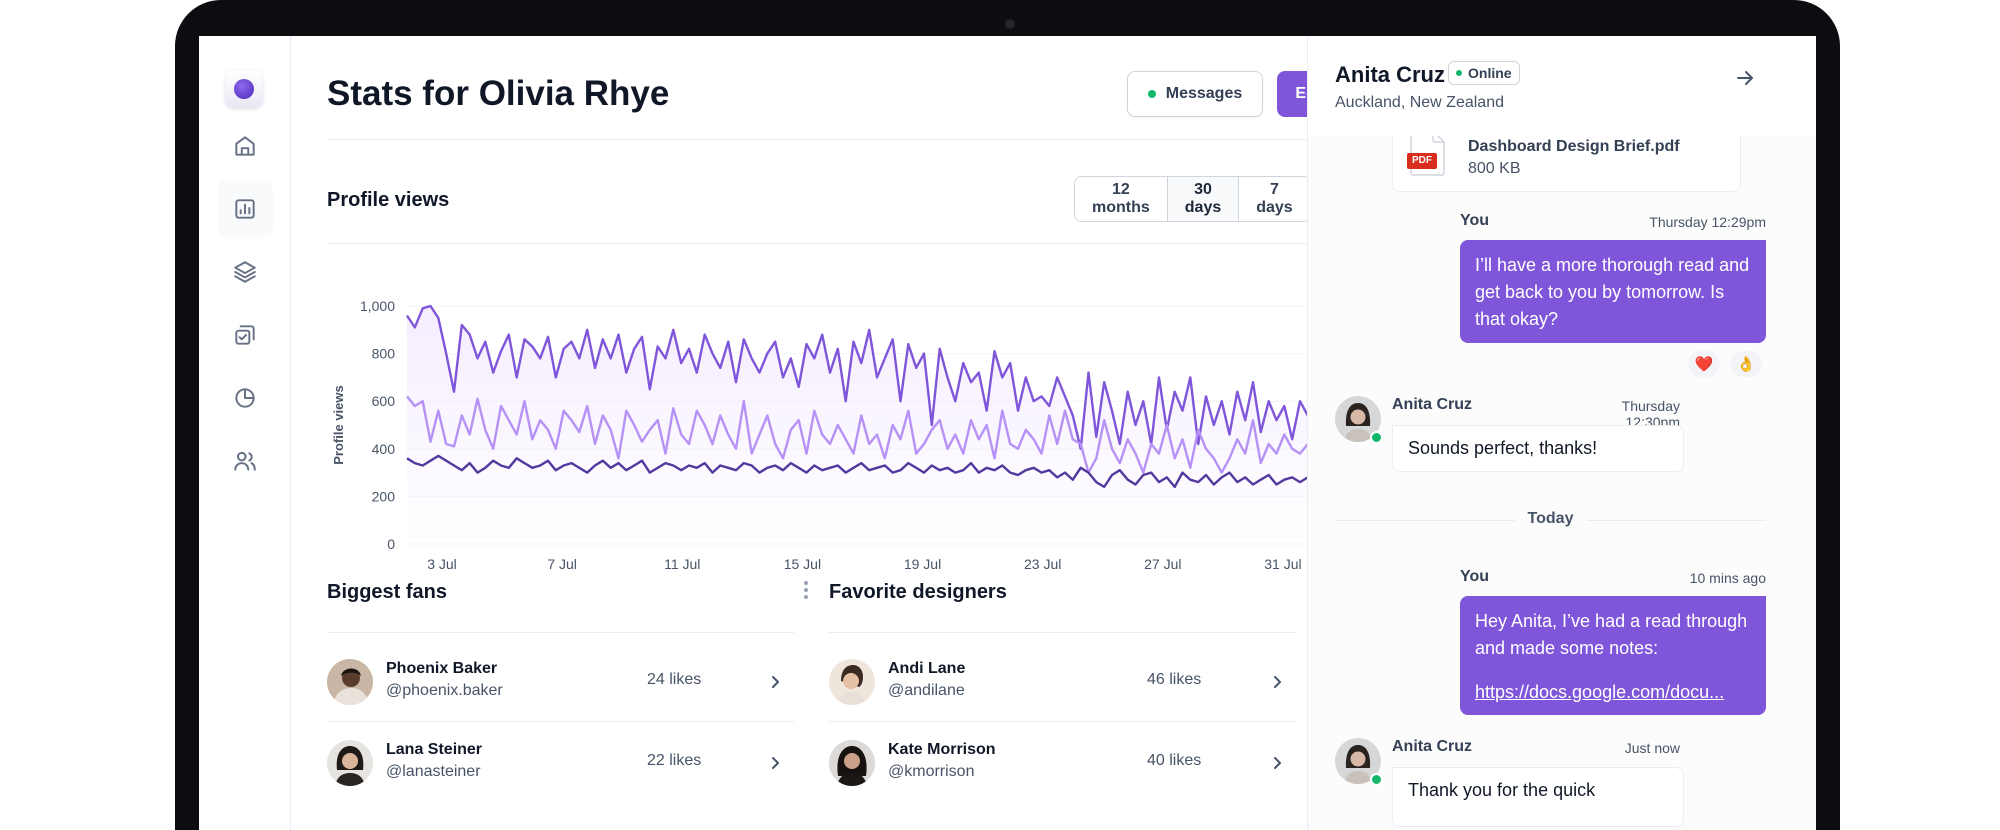  What do you see at coordinates (802, 564) in the screenshot?
I see `x-tick-label: 15 Jul` at bounding box center [802, 564].